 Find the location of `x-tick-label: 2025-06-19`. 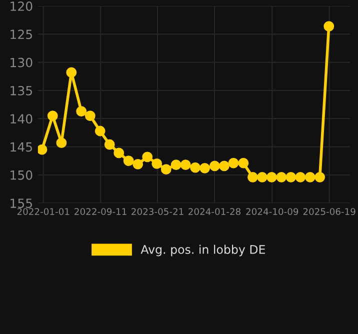

x-tick-label: 2025-06-19 is located at coordinates (329, 212).